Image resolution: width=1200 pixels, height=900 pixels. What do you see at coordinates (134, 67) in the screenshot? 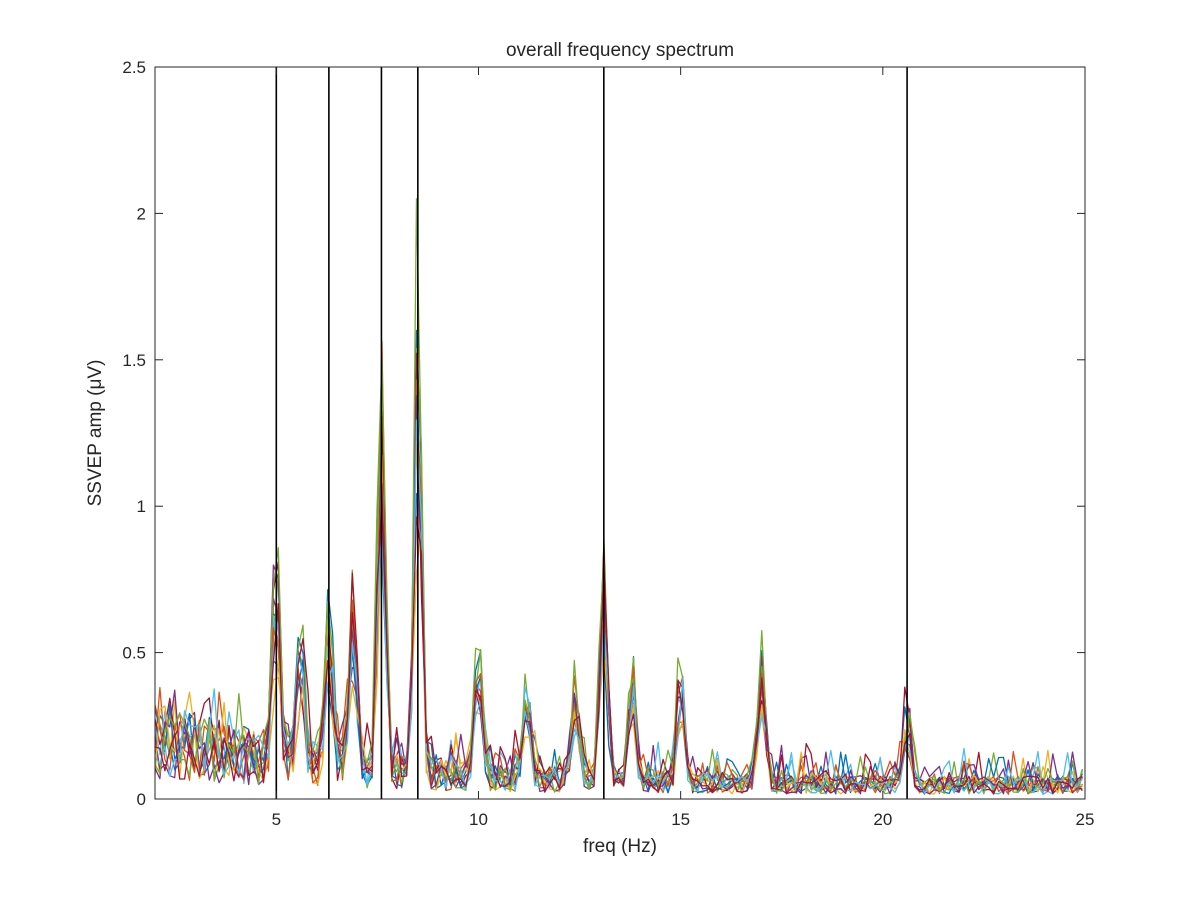
I see `y-tick-label: 2.5` at bounding box center [134, 67].